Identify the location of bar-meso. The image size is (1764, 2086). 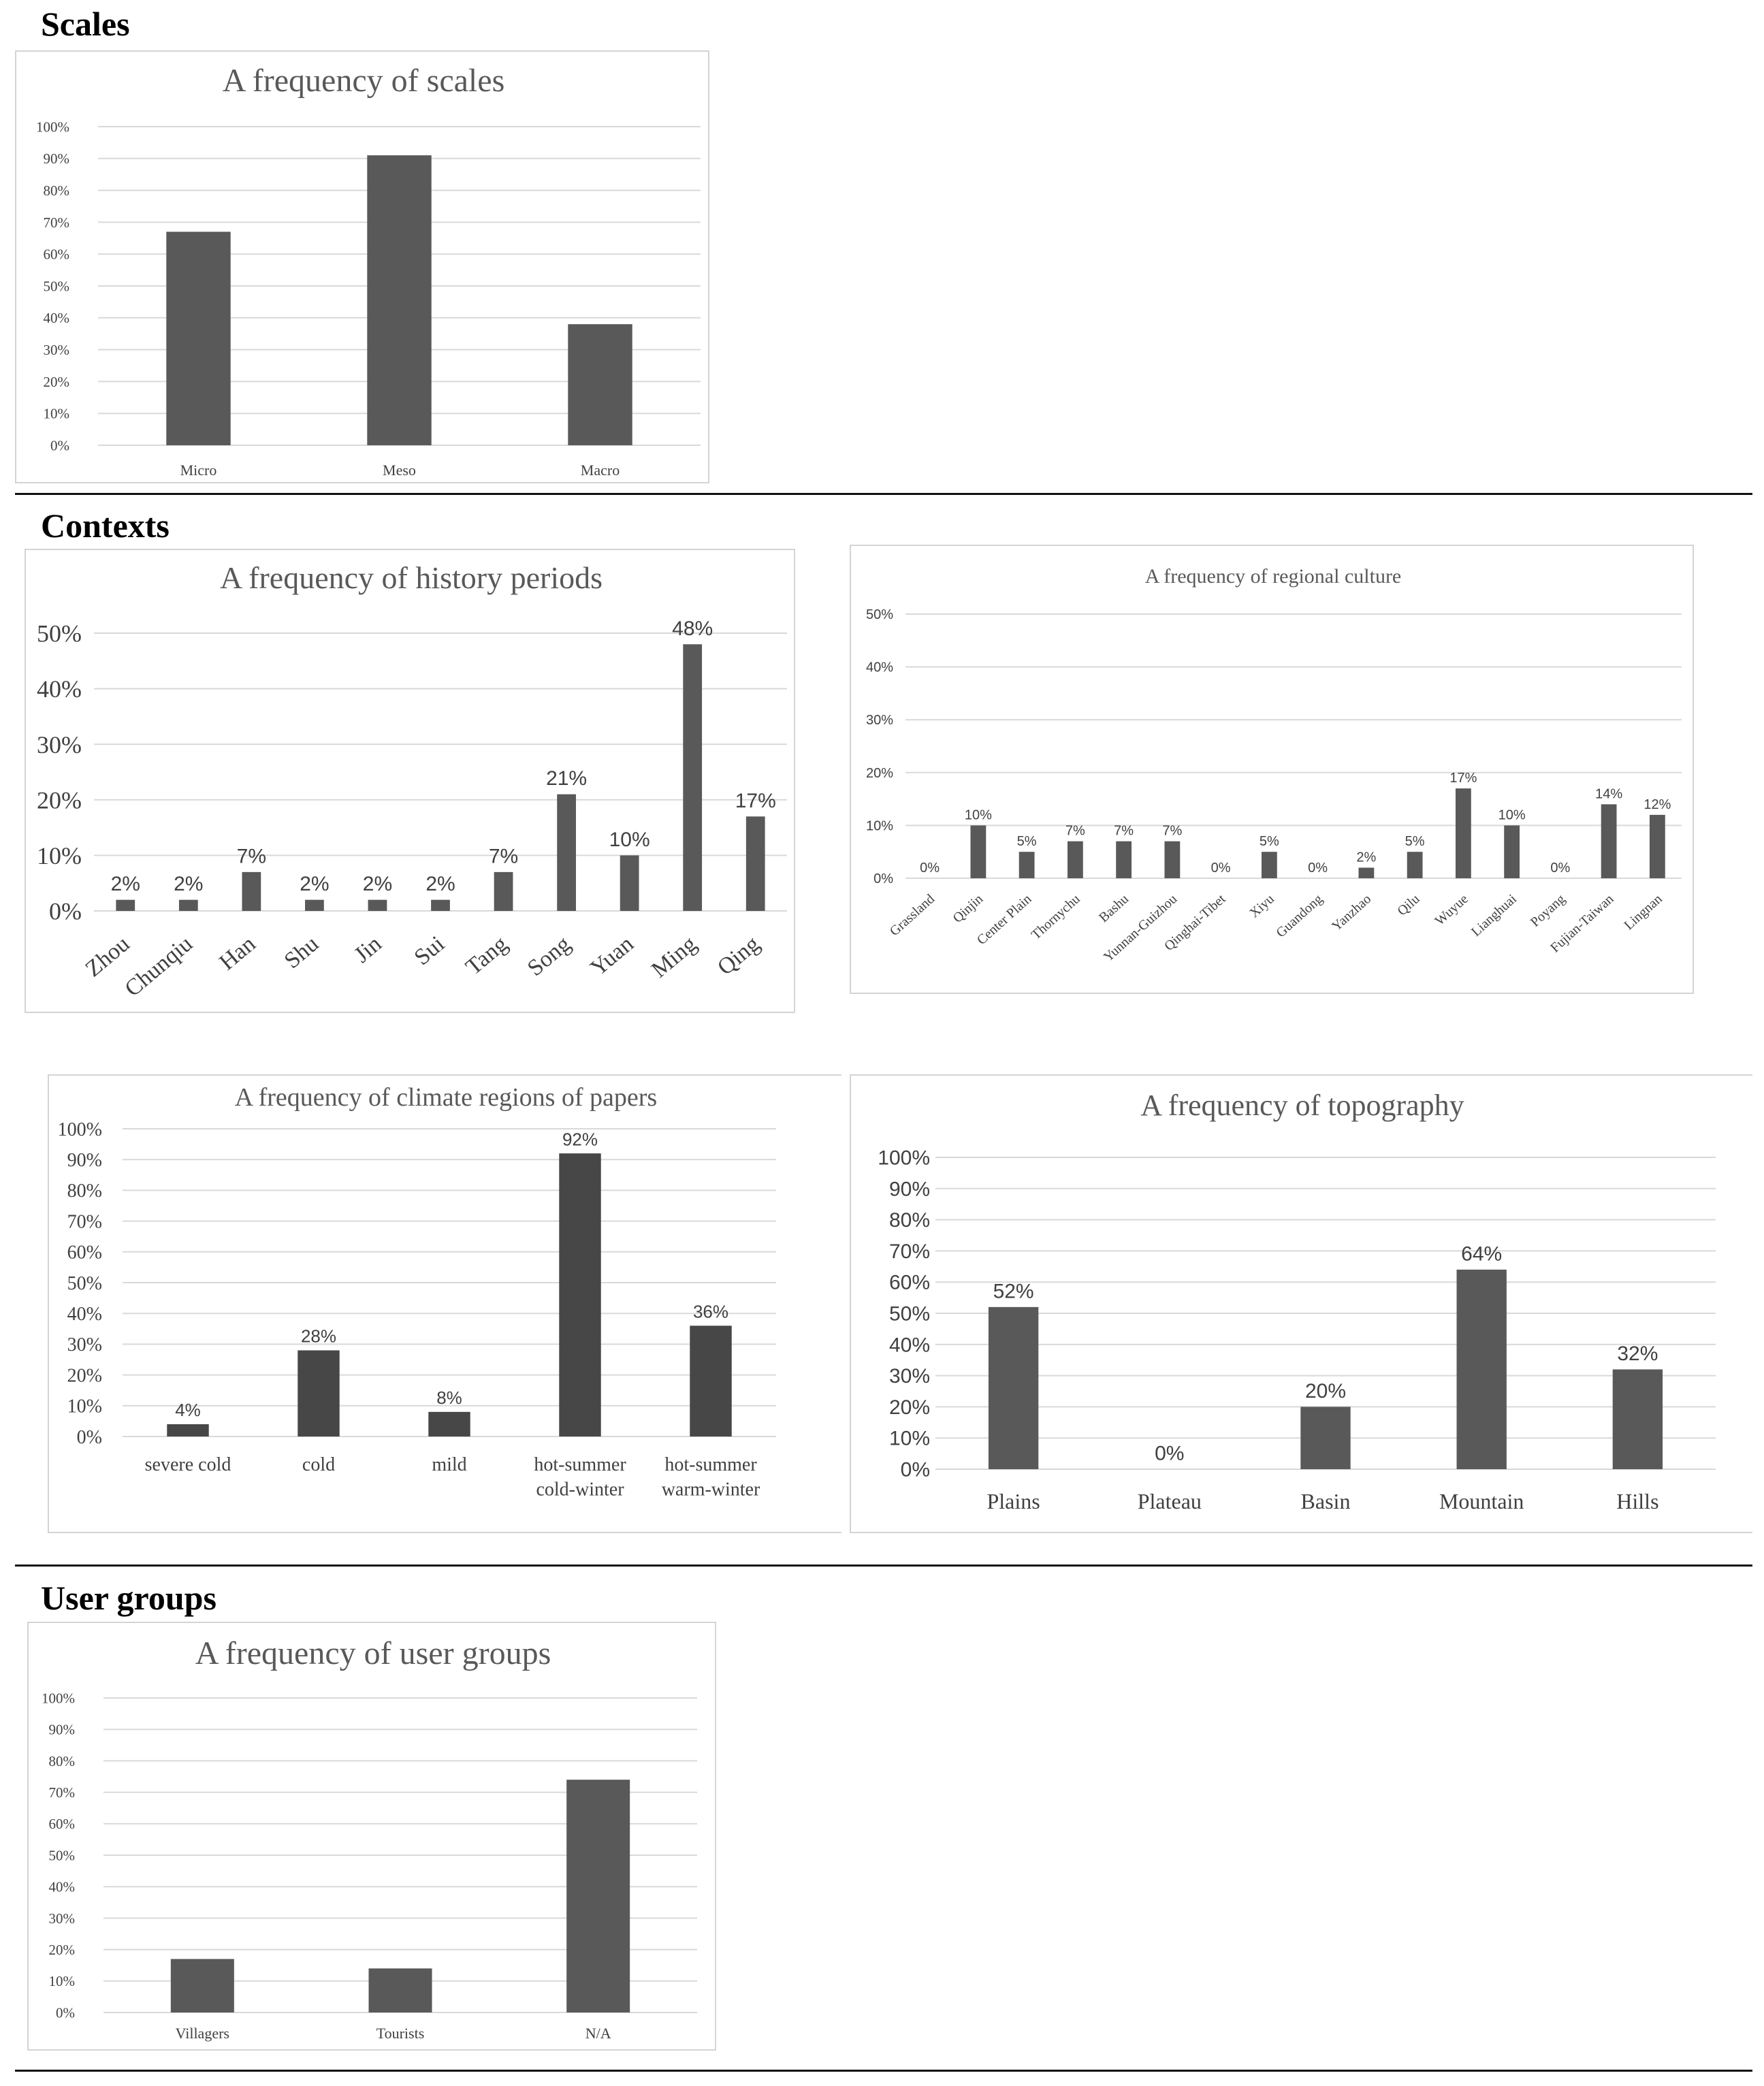
(399, 300).